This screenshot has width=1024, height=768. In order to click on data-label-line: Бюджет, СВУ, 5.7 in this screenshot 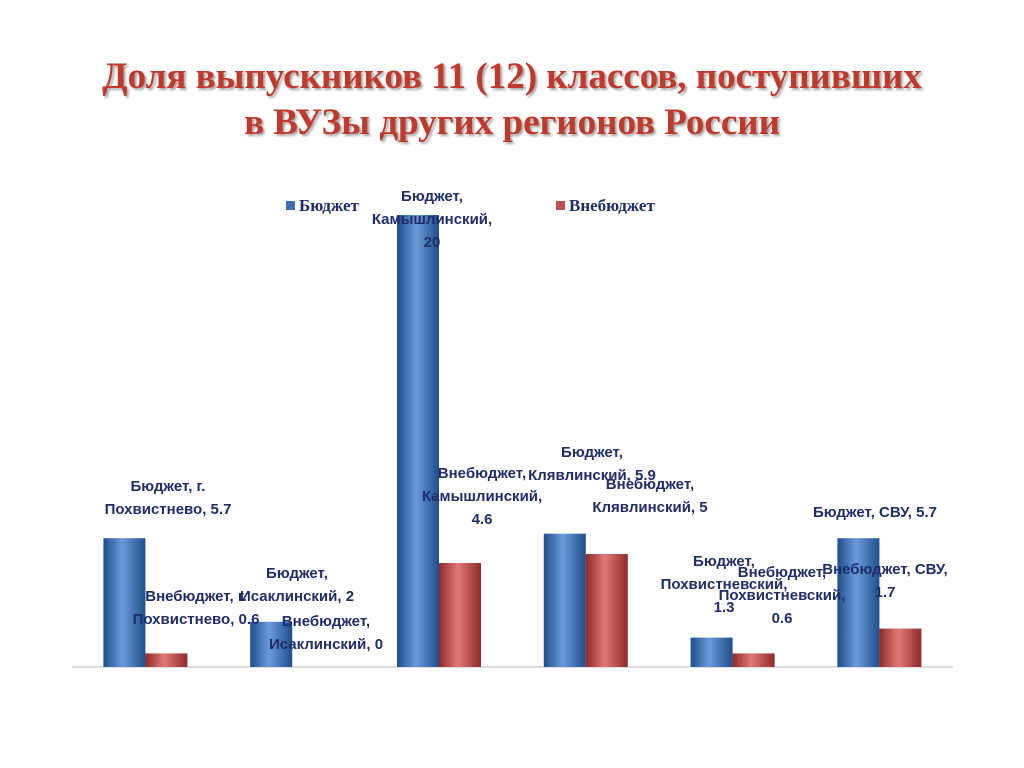, I will do `click(875, 512)`.